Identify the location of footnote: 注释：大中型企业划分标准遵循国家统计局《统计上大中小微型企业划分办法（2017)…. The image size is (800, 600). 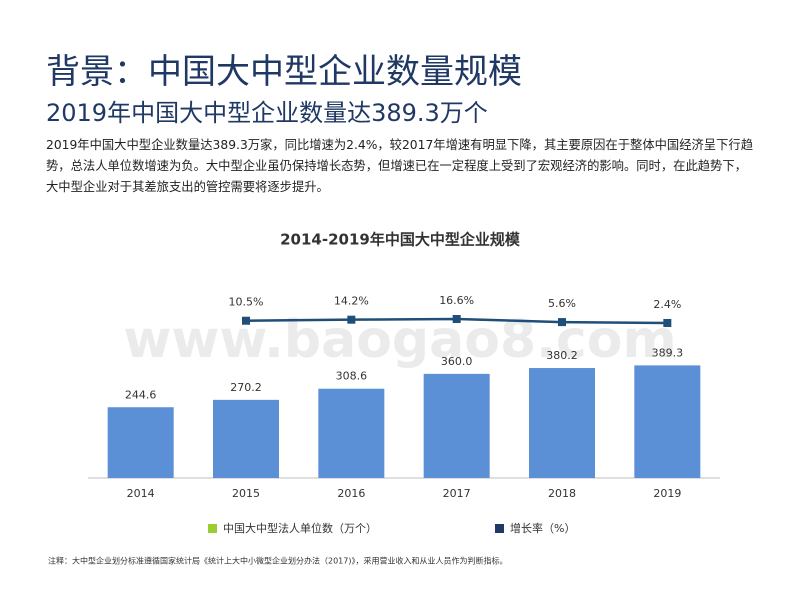
(277, 561).